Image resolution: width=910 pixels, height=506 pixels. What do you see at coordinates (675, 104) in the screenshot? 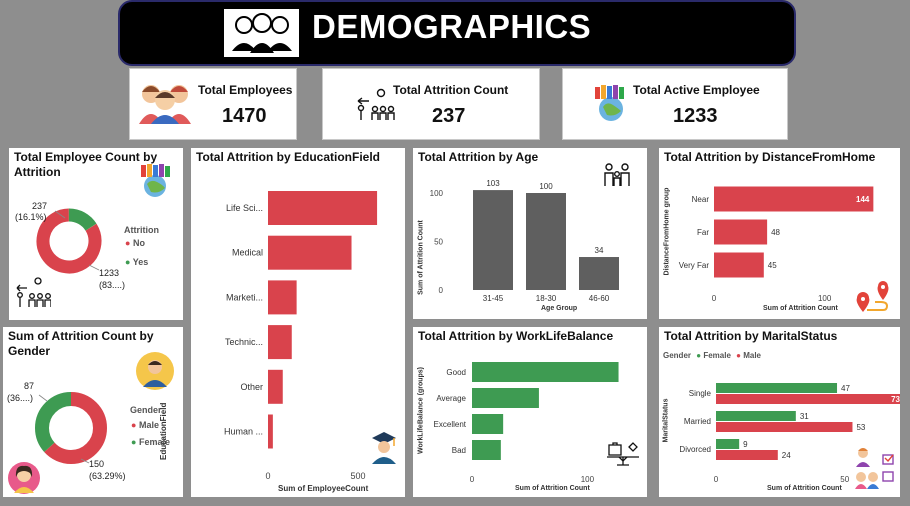
I see `kpi-total-active: Total Active Employee 1233` at bounding box center [675, 104].